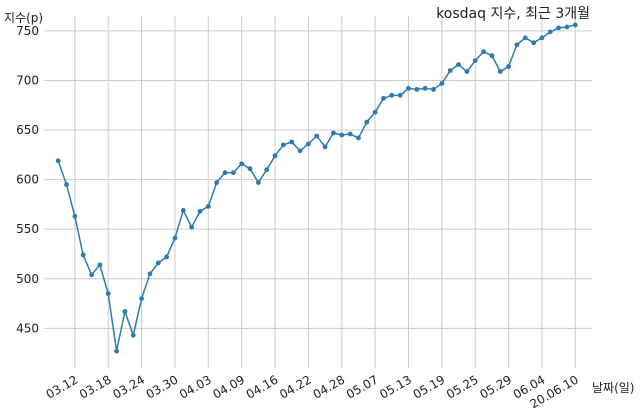 Image resolution: width=640 pixels, height=418 pixels. Describe the element at coordinates (27, 229) in the screenshot. I see `y-tick-label: 550` at that location.